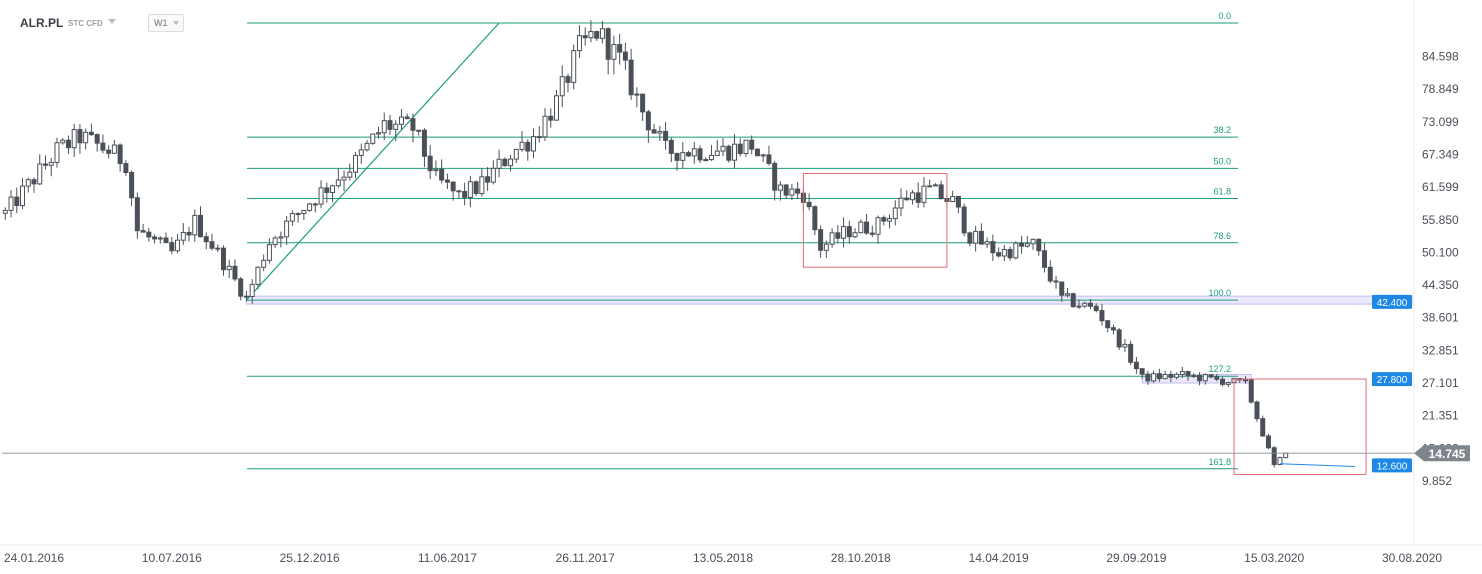  Describe the element at coordinates (723, 558) in the screenshot. I see `x-tick-label: 13.05.2018` at that location.